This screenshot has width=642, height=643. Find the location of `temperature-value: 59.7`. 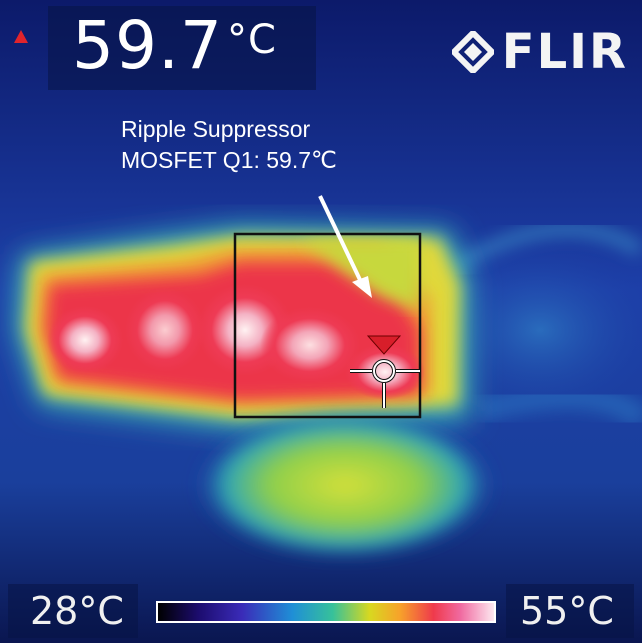

temperature-value: 59.7 is located at coordinates (147, 45).